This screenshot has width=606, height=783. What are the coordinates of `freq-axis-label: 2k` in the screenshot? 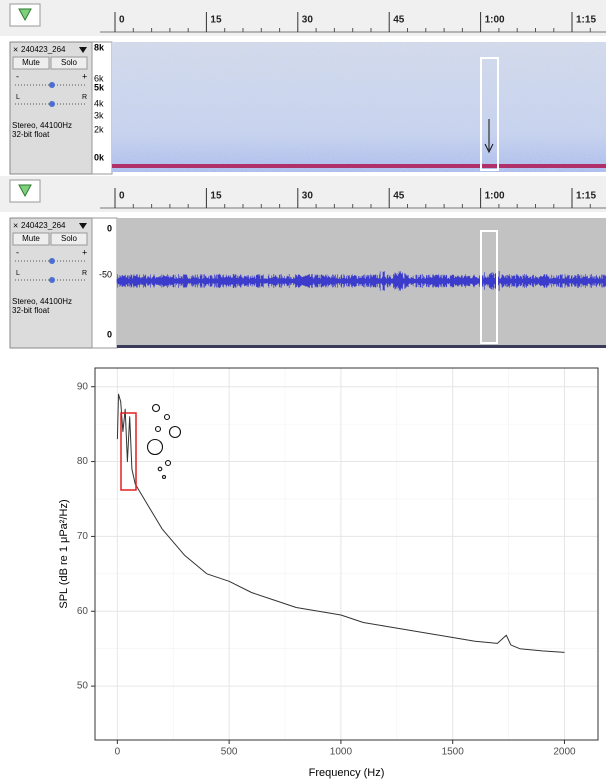 It's located at (99, 129).